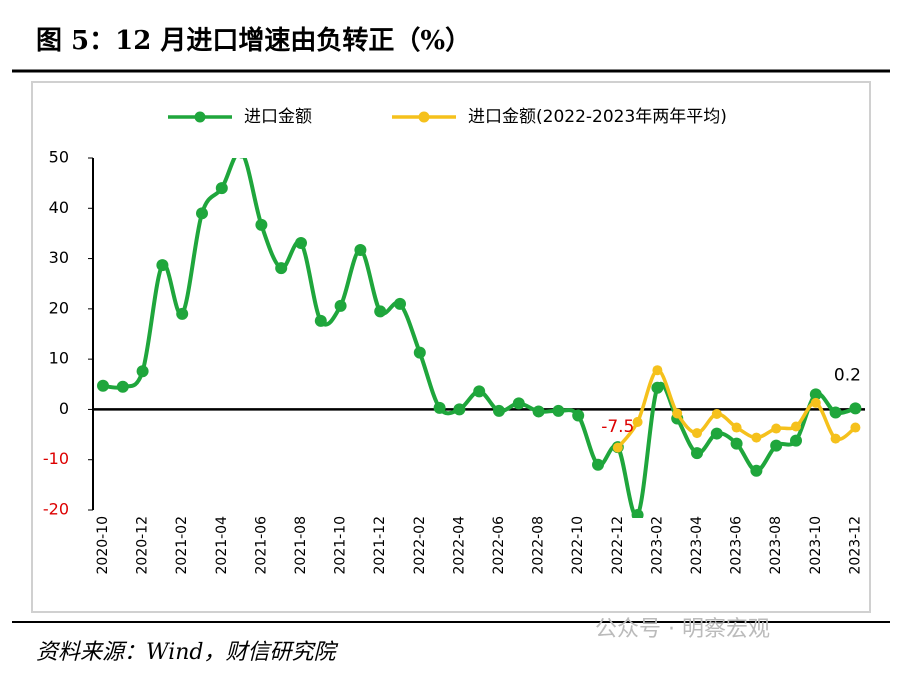 The width and height of the screenshot is (901, 675). What do you see at coordinates (682, 629) in the screenshot?
I see `watermark: 公众号 · 明察宏观` at bounding box center [682, 629].